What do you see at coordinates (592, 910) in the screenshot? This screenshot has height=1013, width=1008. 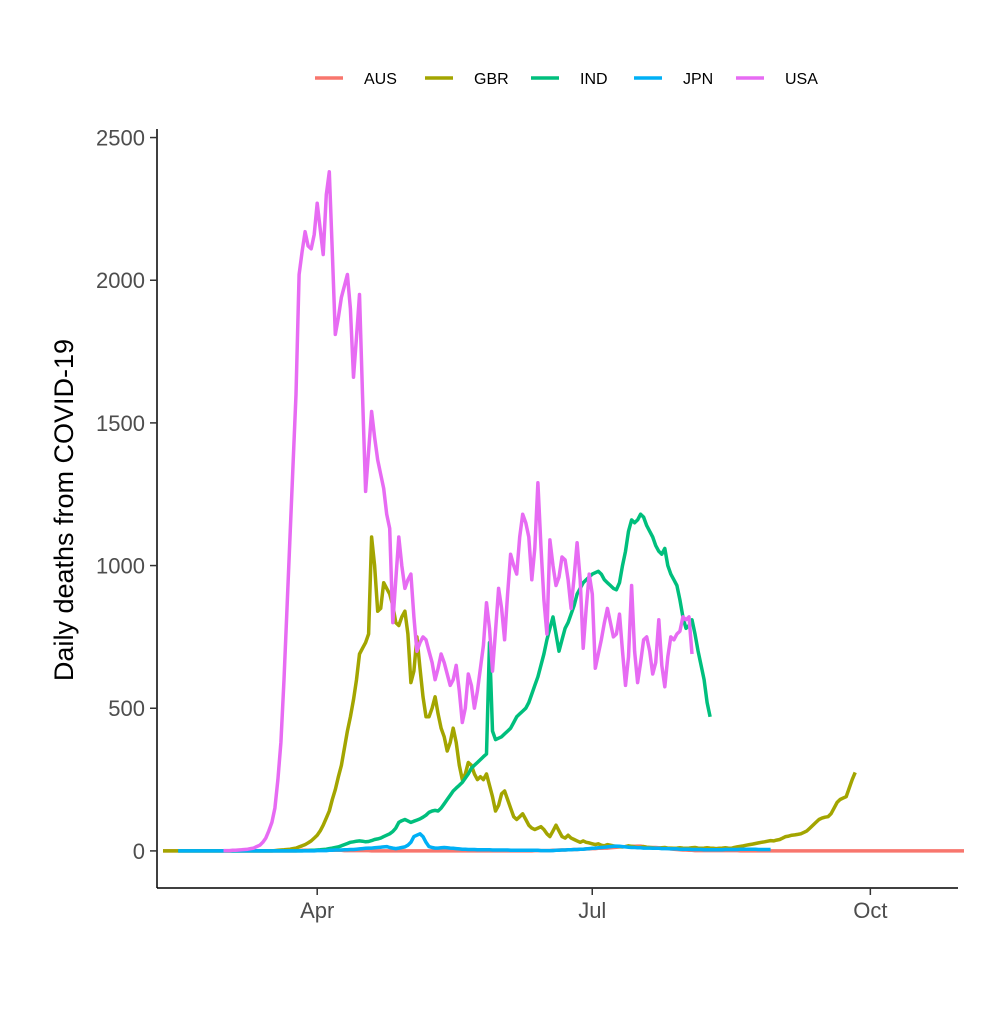 I see `x-tick-label: Jul` at bounding box center [592, 910].